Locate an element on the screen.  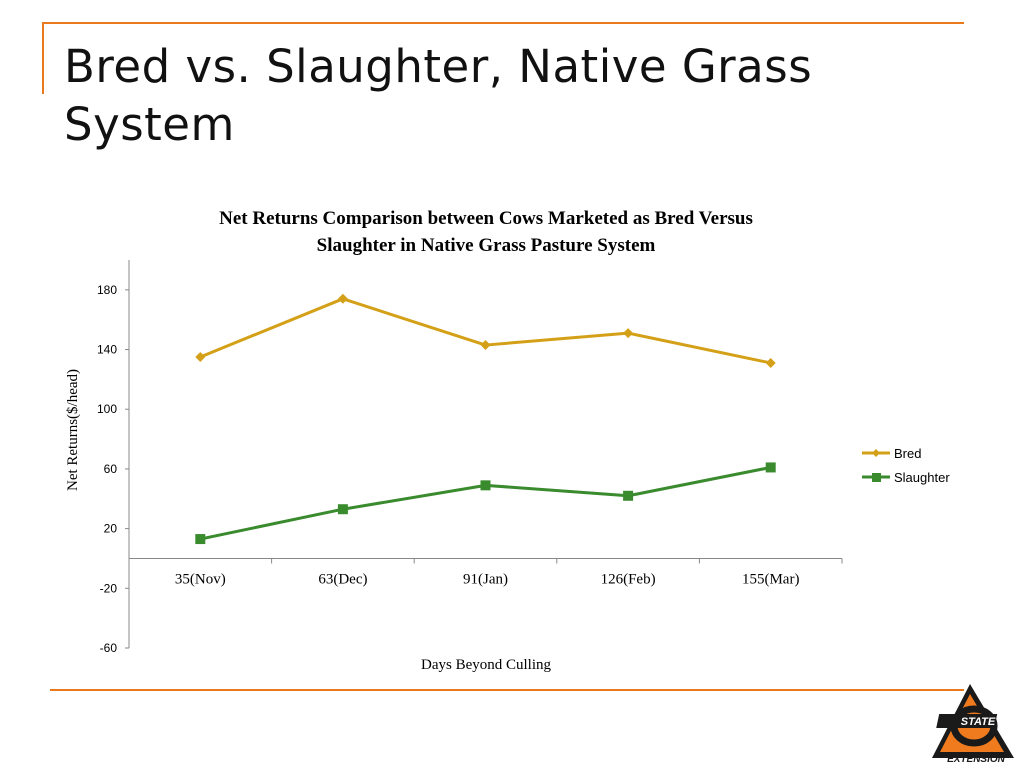
y-tick-label: 60 is located at coordinates (111, 469).